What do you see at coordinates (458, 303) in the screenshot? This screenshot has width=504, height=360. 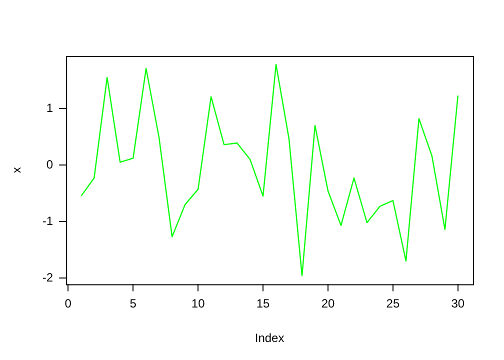 I see `x-tick-label: 30` at bounding box center [458, 303].